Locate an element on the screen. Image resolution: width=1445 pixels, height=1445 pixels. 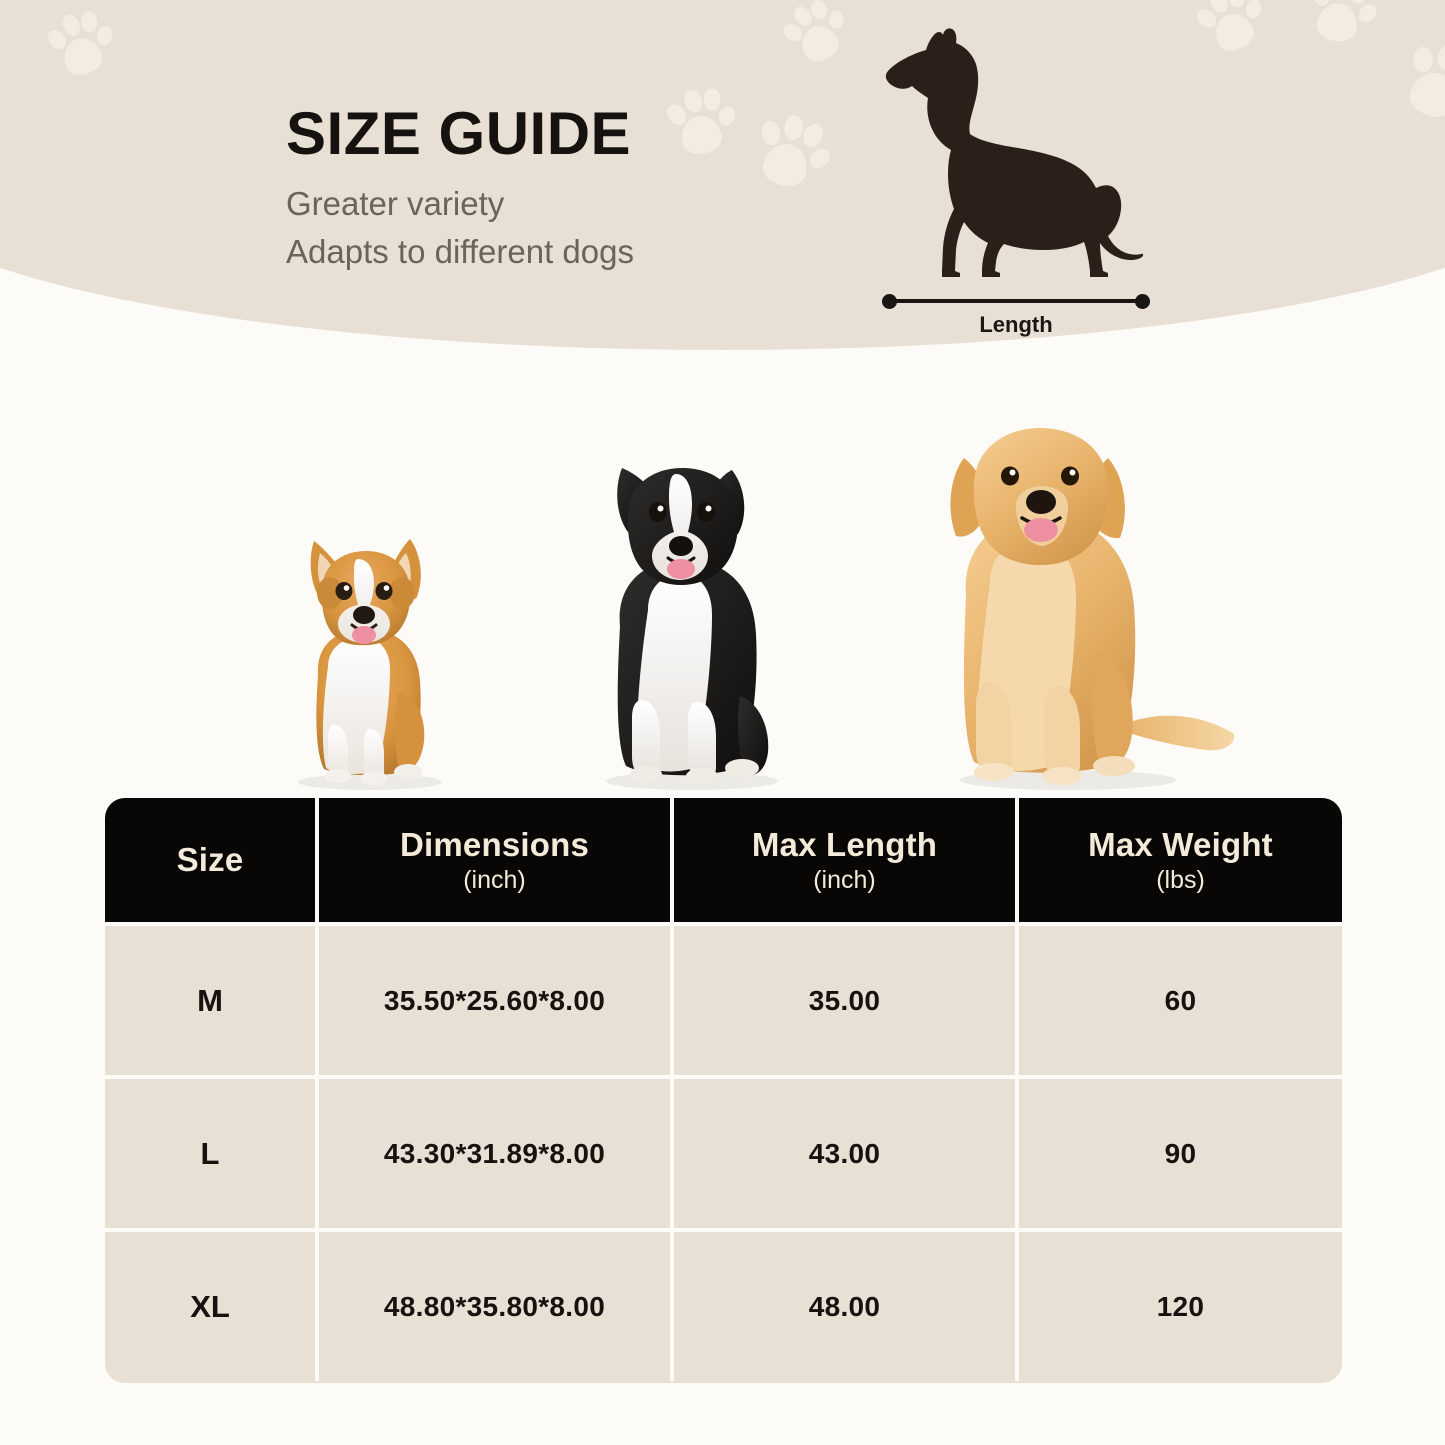
cell-max-weight: 120 is located at coordinates (1178, 1306).